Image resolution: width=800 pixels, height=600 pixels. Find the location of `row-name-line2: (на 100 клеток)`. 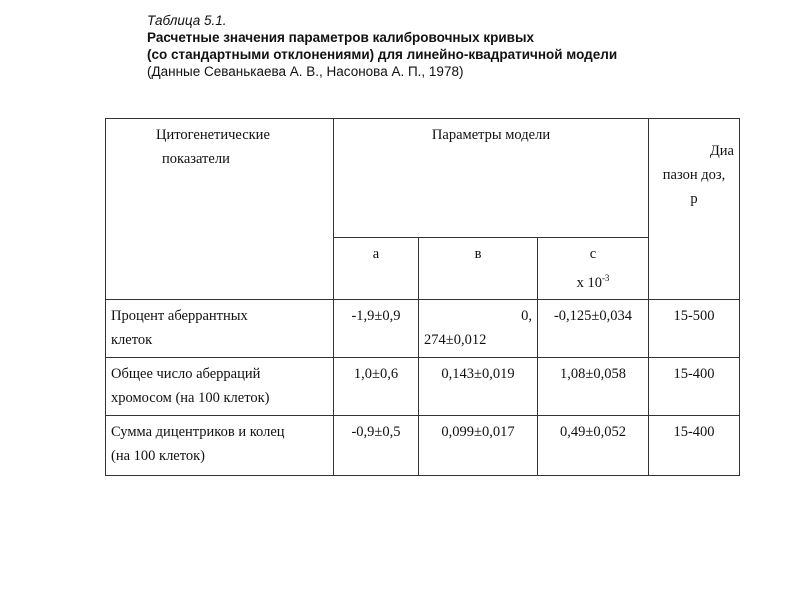

row-name-line2: (на 100 клеток) is located at coordinates (158, 455).